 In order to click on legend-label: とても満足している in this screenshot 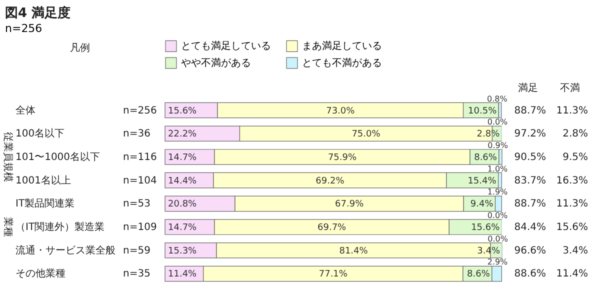, I will do `click(226, 46)`.